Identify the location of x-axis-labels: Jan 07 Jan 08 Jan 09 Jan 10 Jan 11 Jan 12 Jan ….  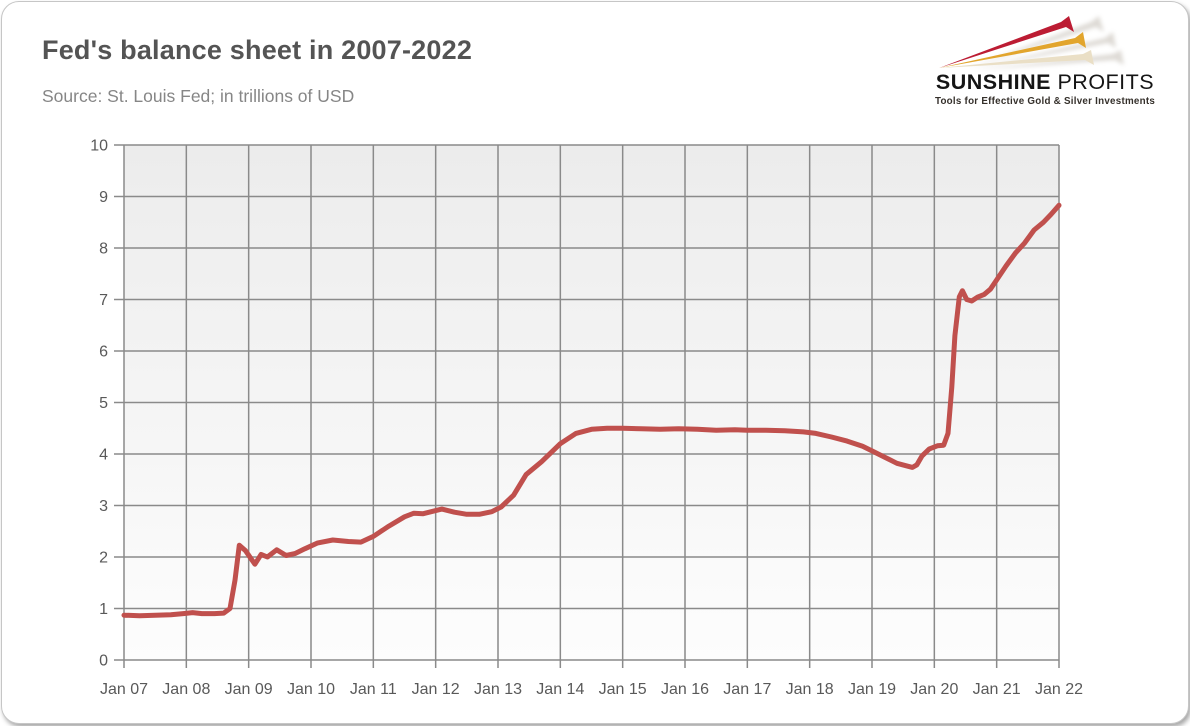
(591, 689).